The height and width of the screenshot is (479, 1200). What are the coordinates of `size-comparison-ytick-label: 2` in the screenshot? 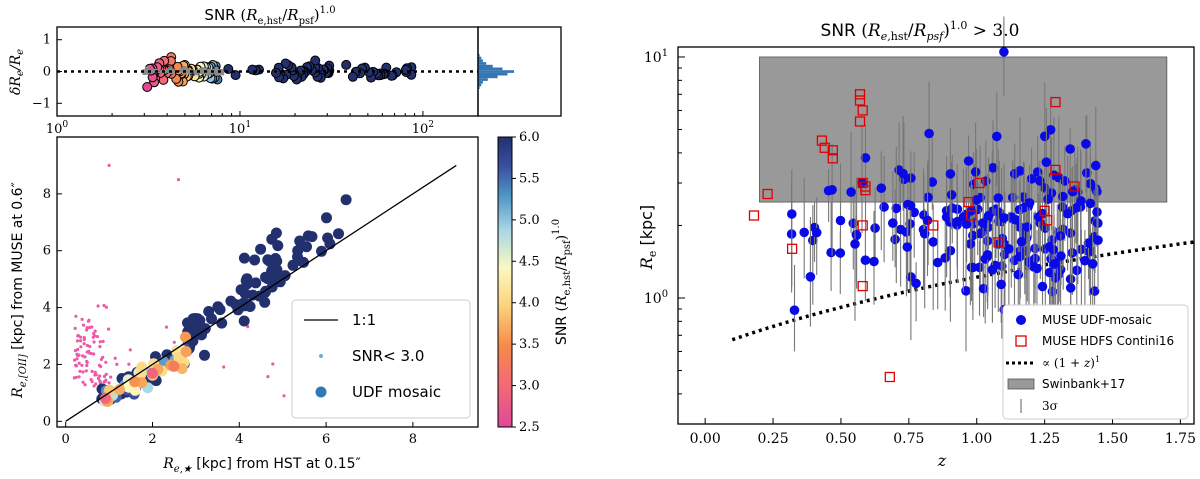 It's located at (47, 364).